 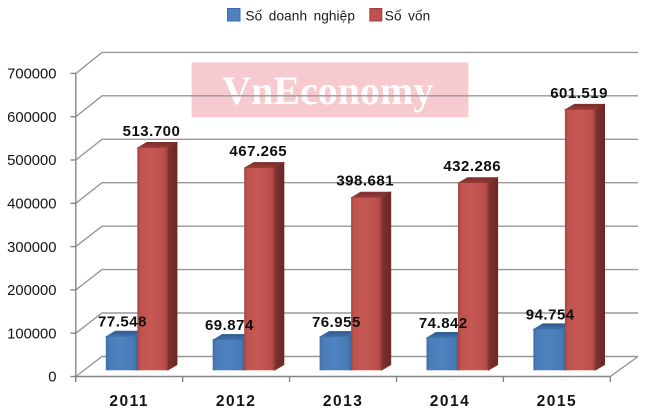 I want to click on svg-text: 2014, so click(x=450, y=401).